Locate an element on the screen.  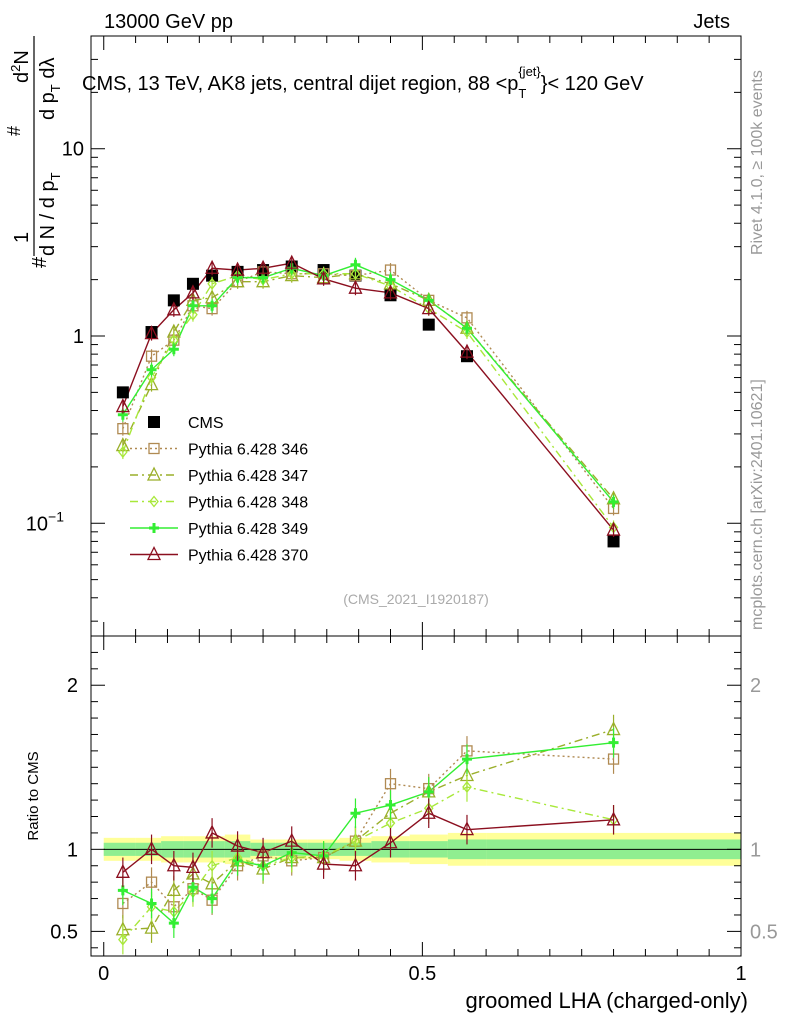
ratio-xtick-label: 0 is located at coordinates (103, 974).